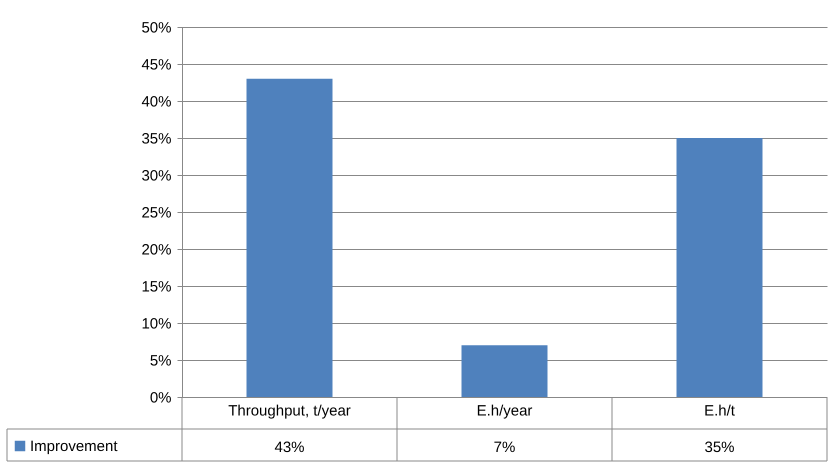 This screenshot has height=465, width=833. Describe the element at coordinates (156, 287) in the screenshot. I see `y-tick-label: 15%` at that location.